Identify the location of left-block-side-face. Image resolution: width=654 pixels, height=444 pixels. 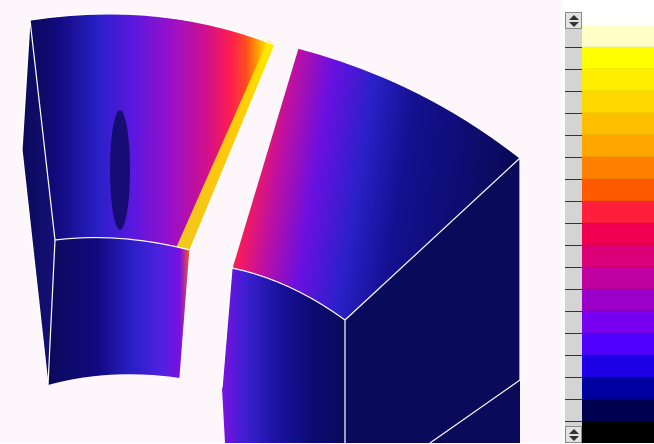
(38, 202).